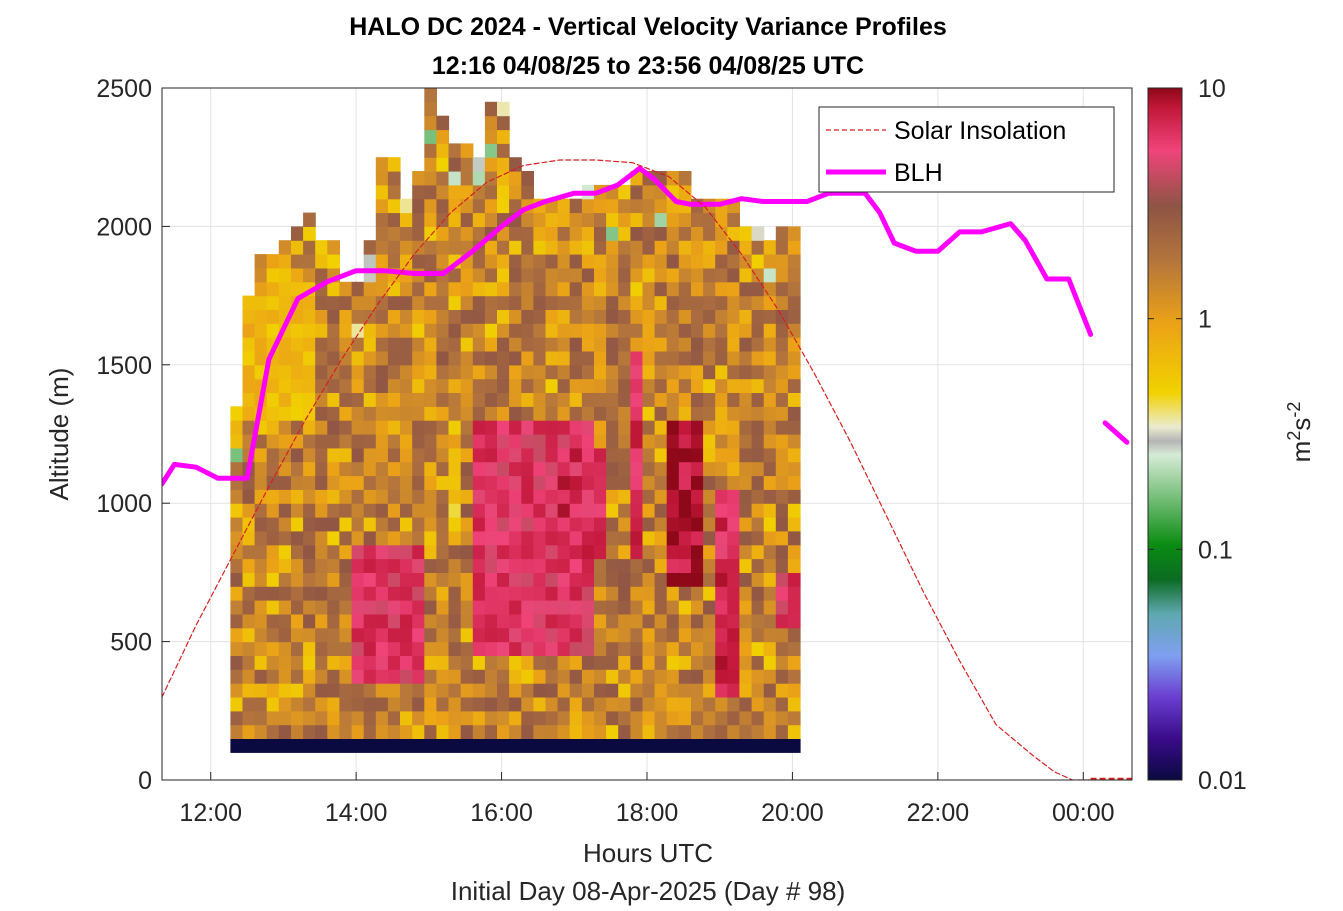 The image size is (1343, 911). I want to click on x-axis-ticks: 12:00 14:00 16:00 18:00 20:00 22:00 00:00, so click(647, 799).